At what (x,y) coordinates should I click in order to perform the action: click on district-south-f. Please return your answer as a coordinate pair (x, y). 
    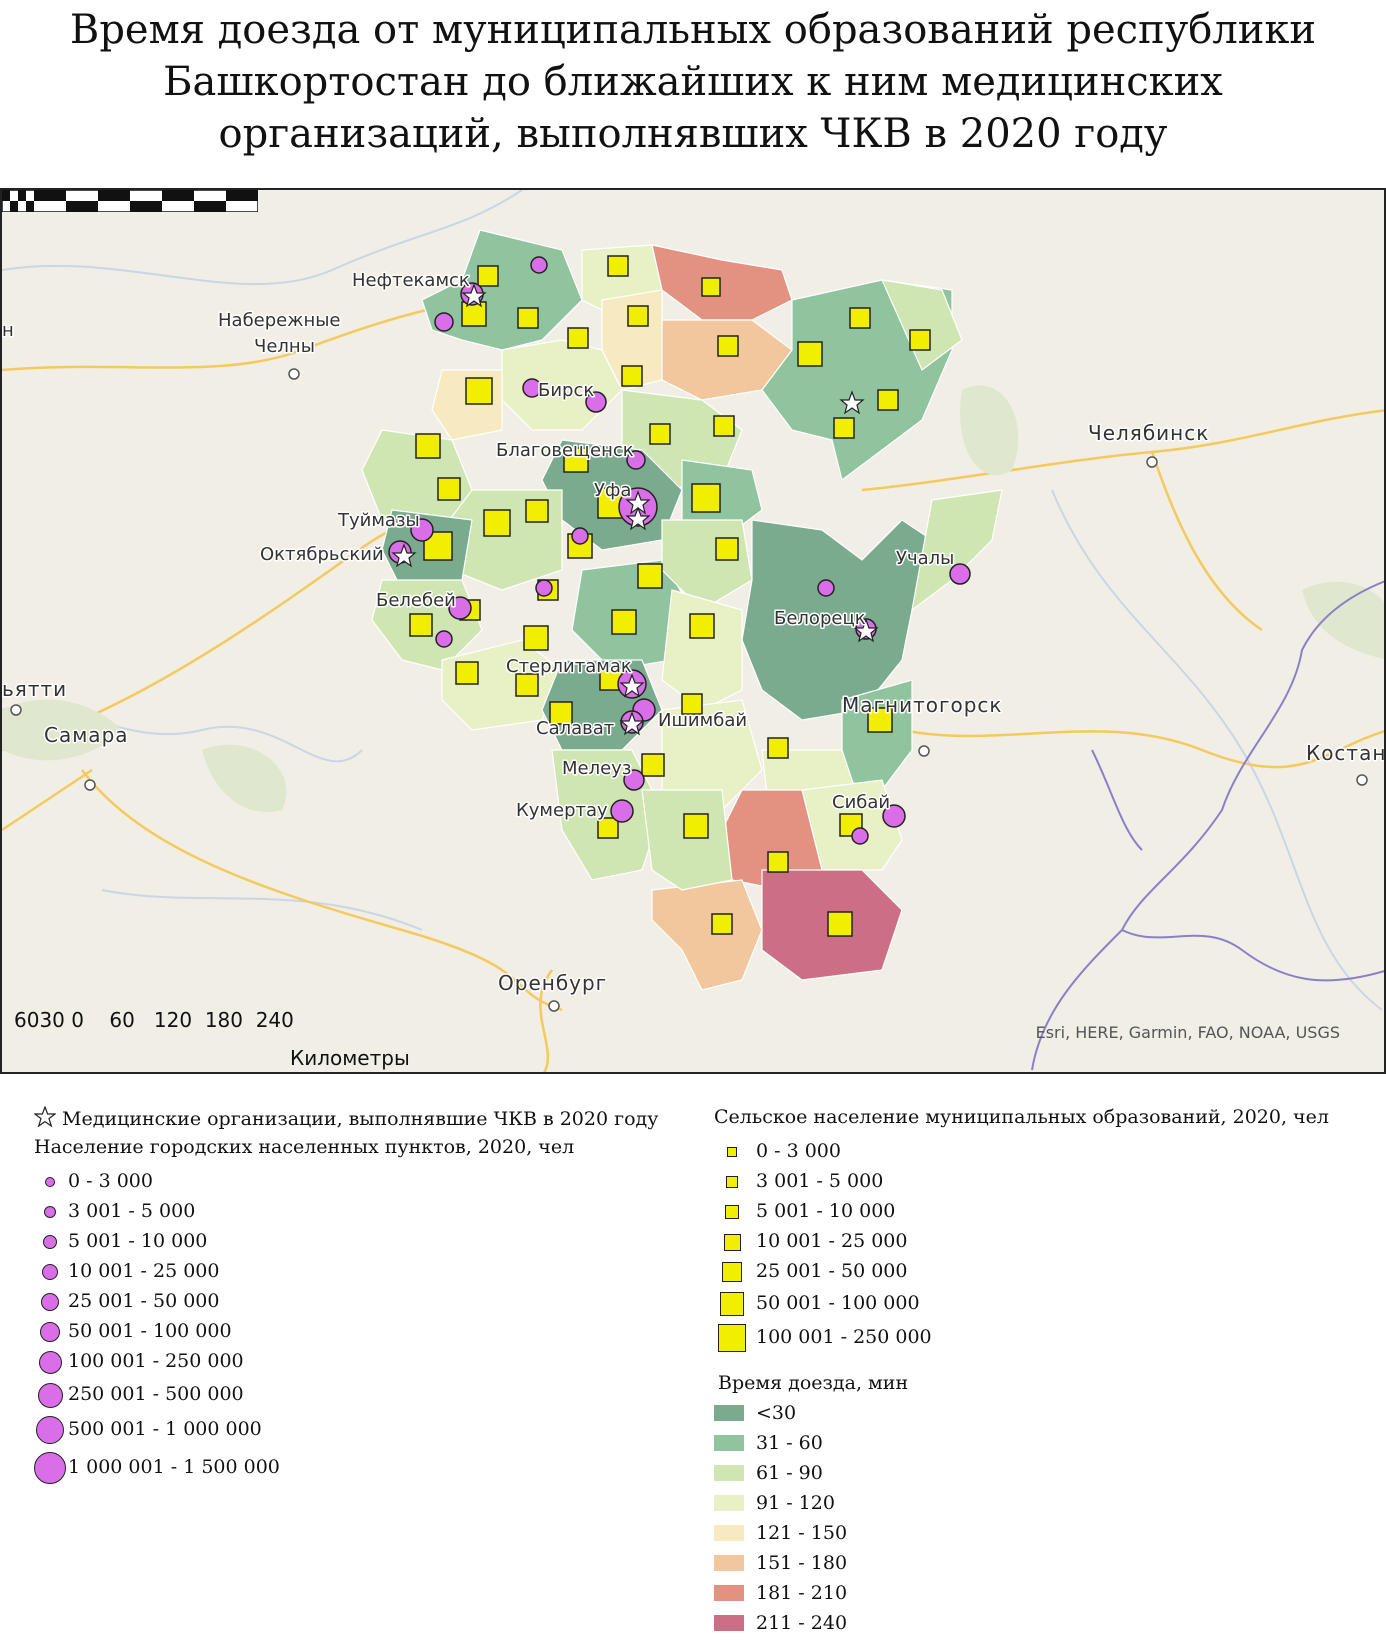
    Looking at the image, I should click on (707, 935).